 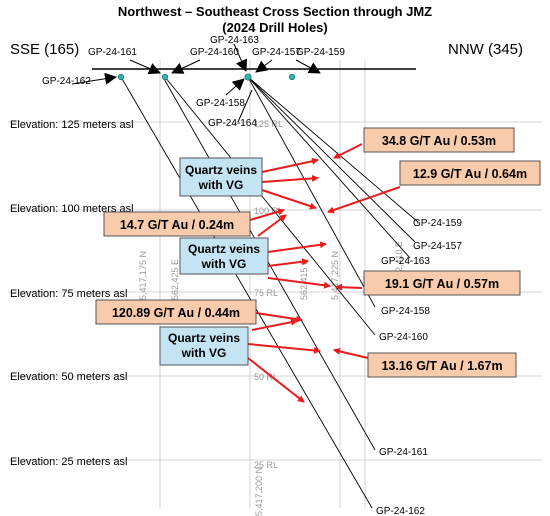 I want to click on collar-arrows, so click(x=196, y=83).